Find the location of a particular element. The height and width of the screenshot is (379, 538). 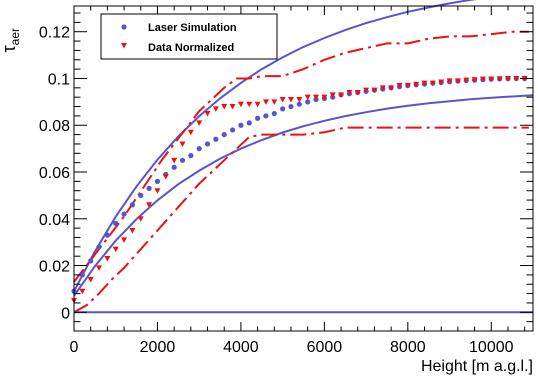

legend: Laser Simulation Data Normalized is located at coordinates (189, 36).